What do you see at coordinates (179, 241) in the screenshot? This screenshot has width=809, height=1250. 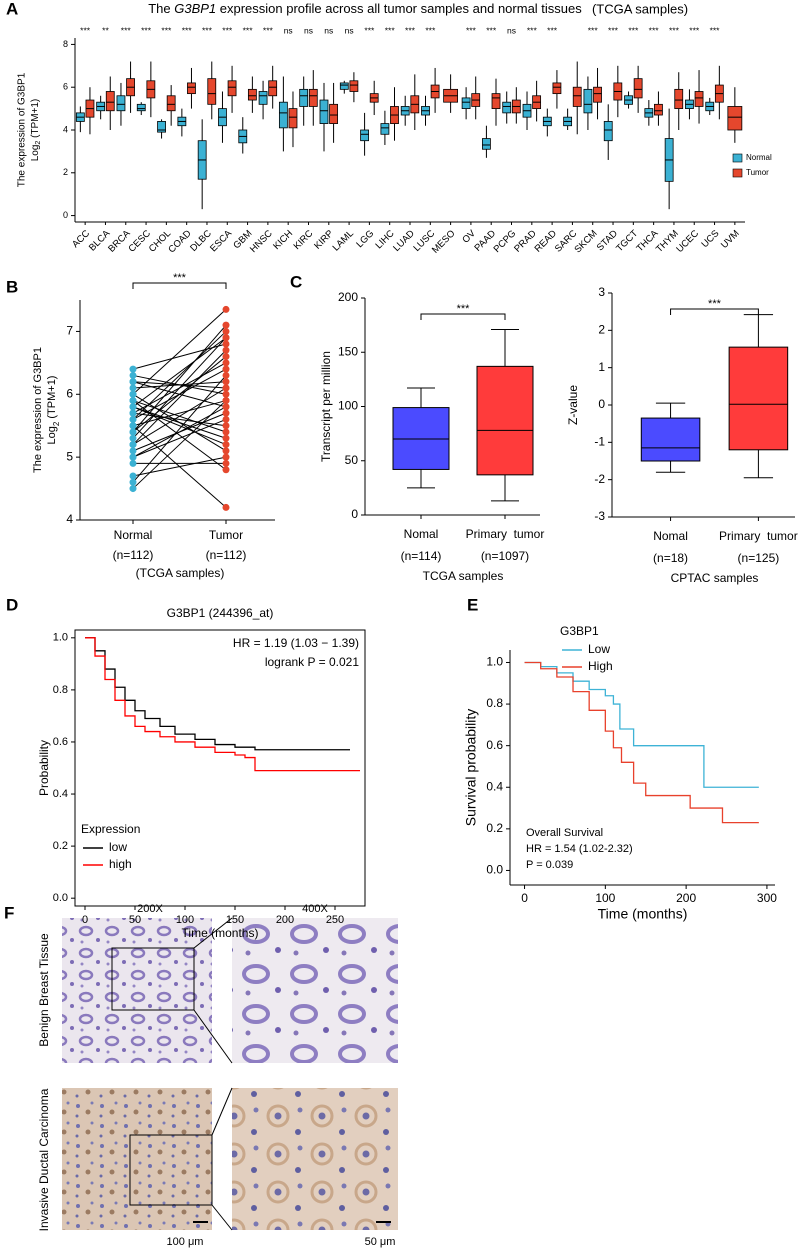 I see `x-tick-label: COAD` at bounding box center [179, 241].